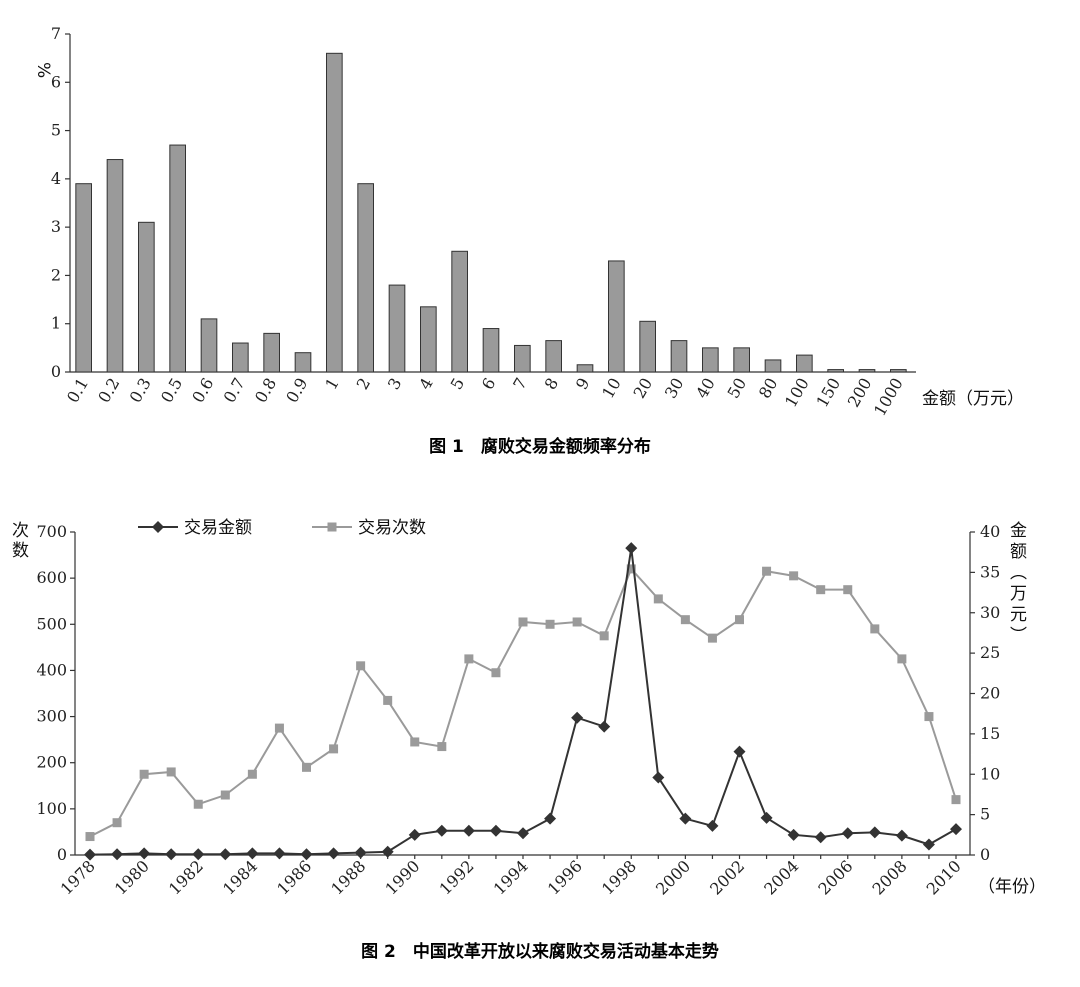  What do you see at coordinates (108, 391) in the screenshot?
I see `bar-x-tick-label: 0.2` at bounding box center [108, 391].